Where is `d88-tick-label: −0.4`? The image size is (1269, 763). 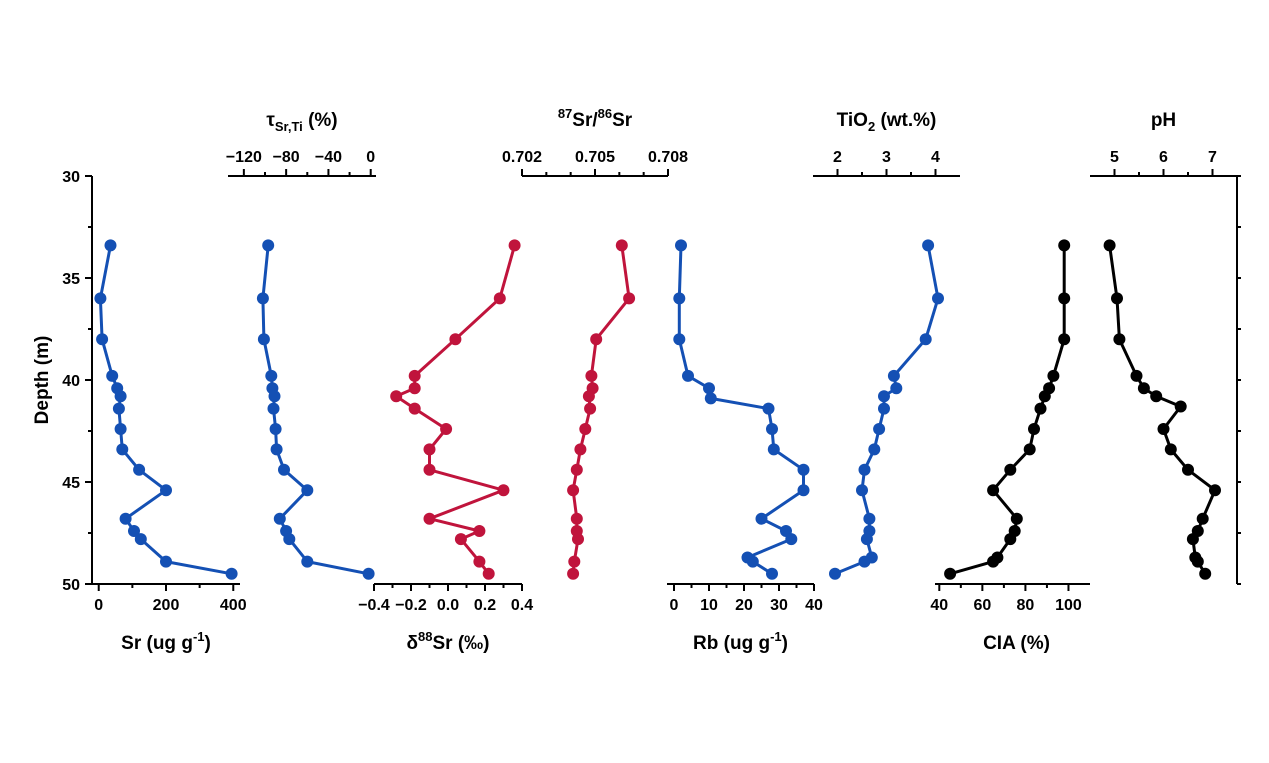
d88-tick-label: −0.4 is located at coordinates (374, 605).